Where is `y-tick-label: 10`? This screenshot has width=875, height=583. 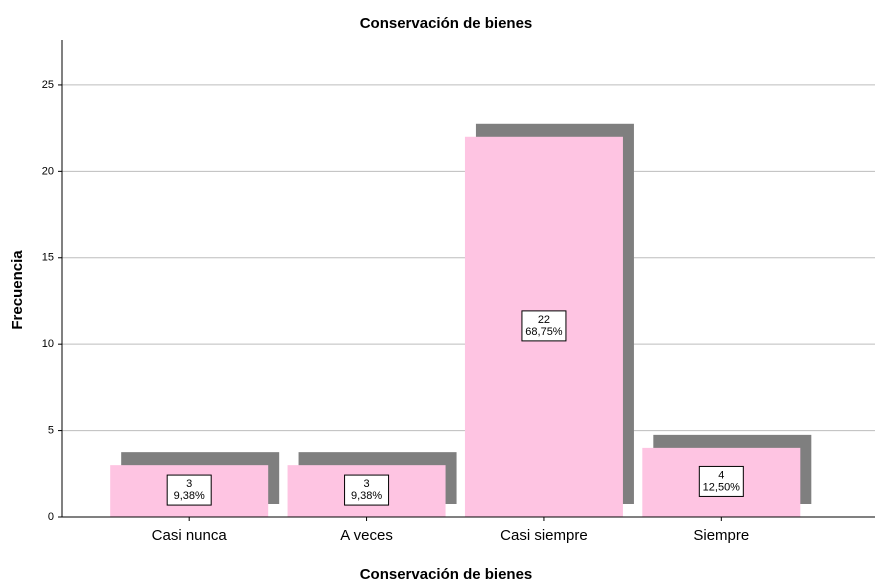 y-tick-label: 10 is located at coordinates (48, 344).